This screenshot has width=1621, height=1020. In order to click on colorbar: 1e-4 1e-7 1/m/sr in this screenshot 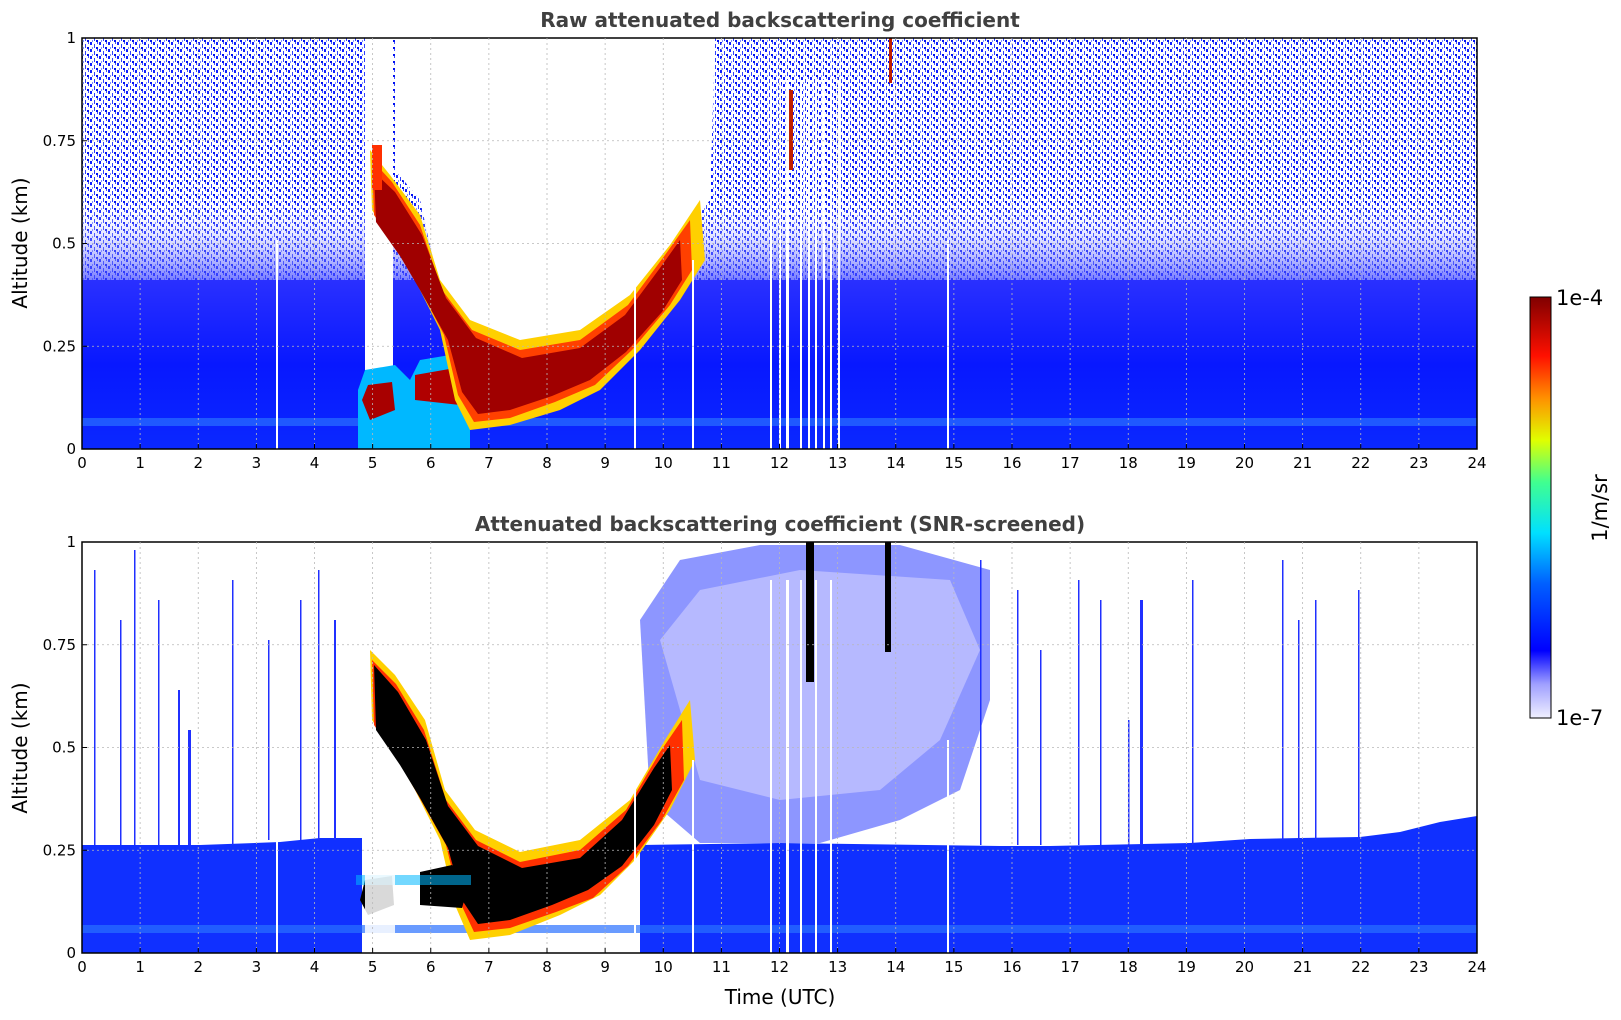, I will do `click(1570, 508)`.